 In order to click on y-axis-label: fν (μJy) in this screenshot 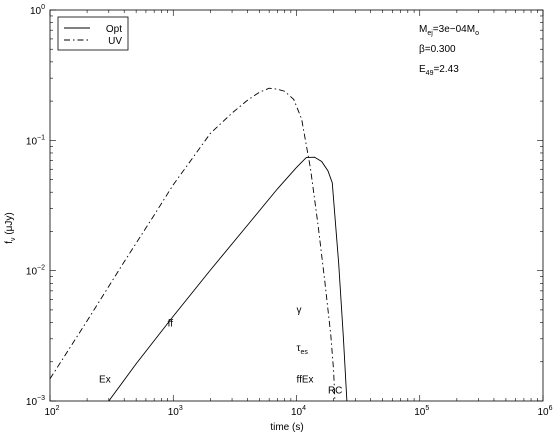, I will do `click(10, 227)`.